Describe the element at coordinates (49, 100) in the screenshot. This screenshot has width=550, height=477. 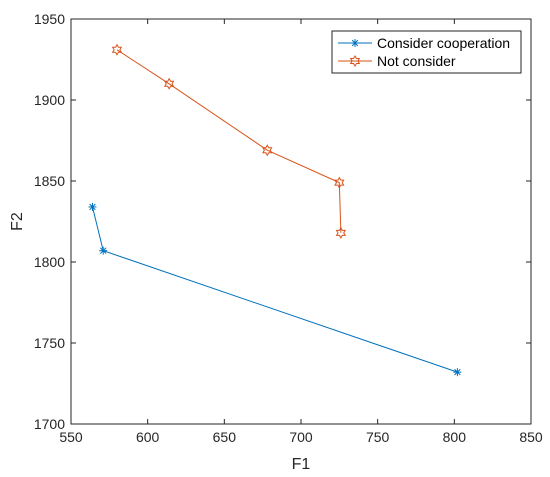
I see `y-tick-label: 1900` at that location.